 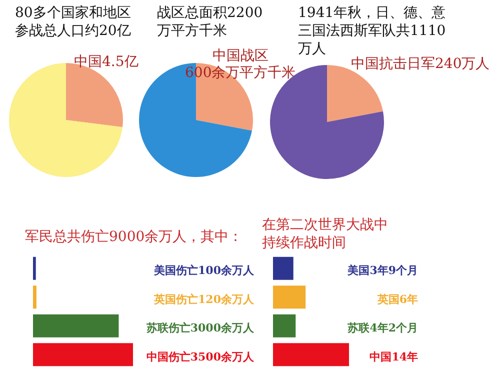 What do you see at coordinates (200, 328) in the screenshot?
I see `data-label: 苏联伤亡3000余万人` at bounding box center [200, 328].